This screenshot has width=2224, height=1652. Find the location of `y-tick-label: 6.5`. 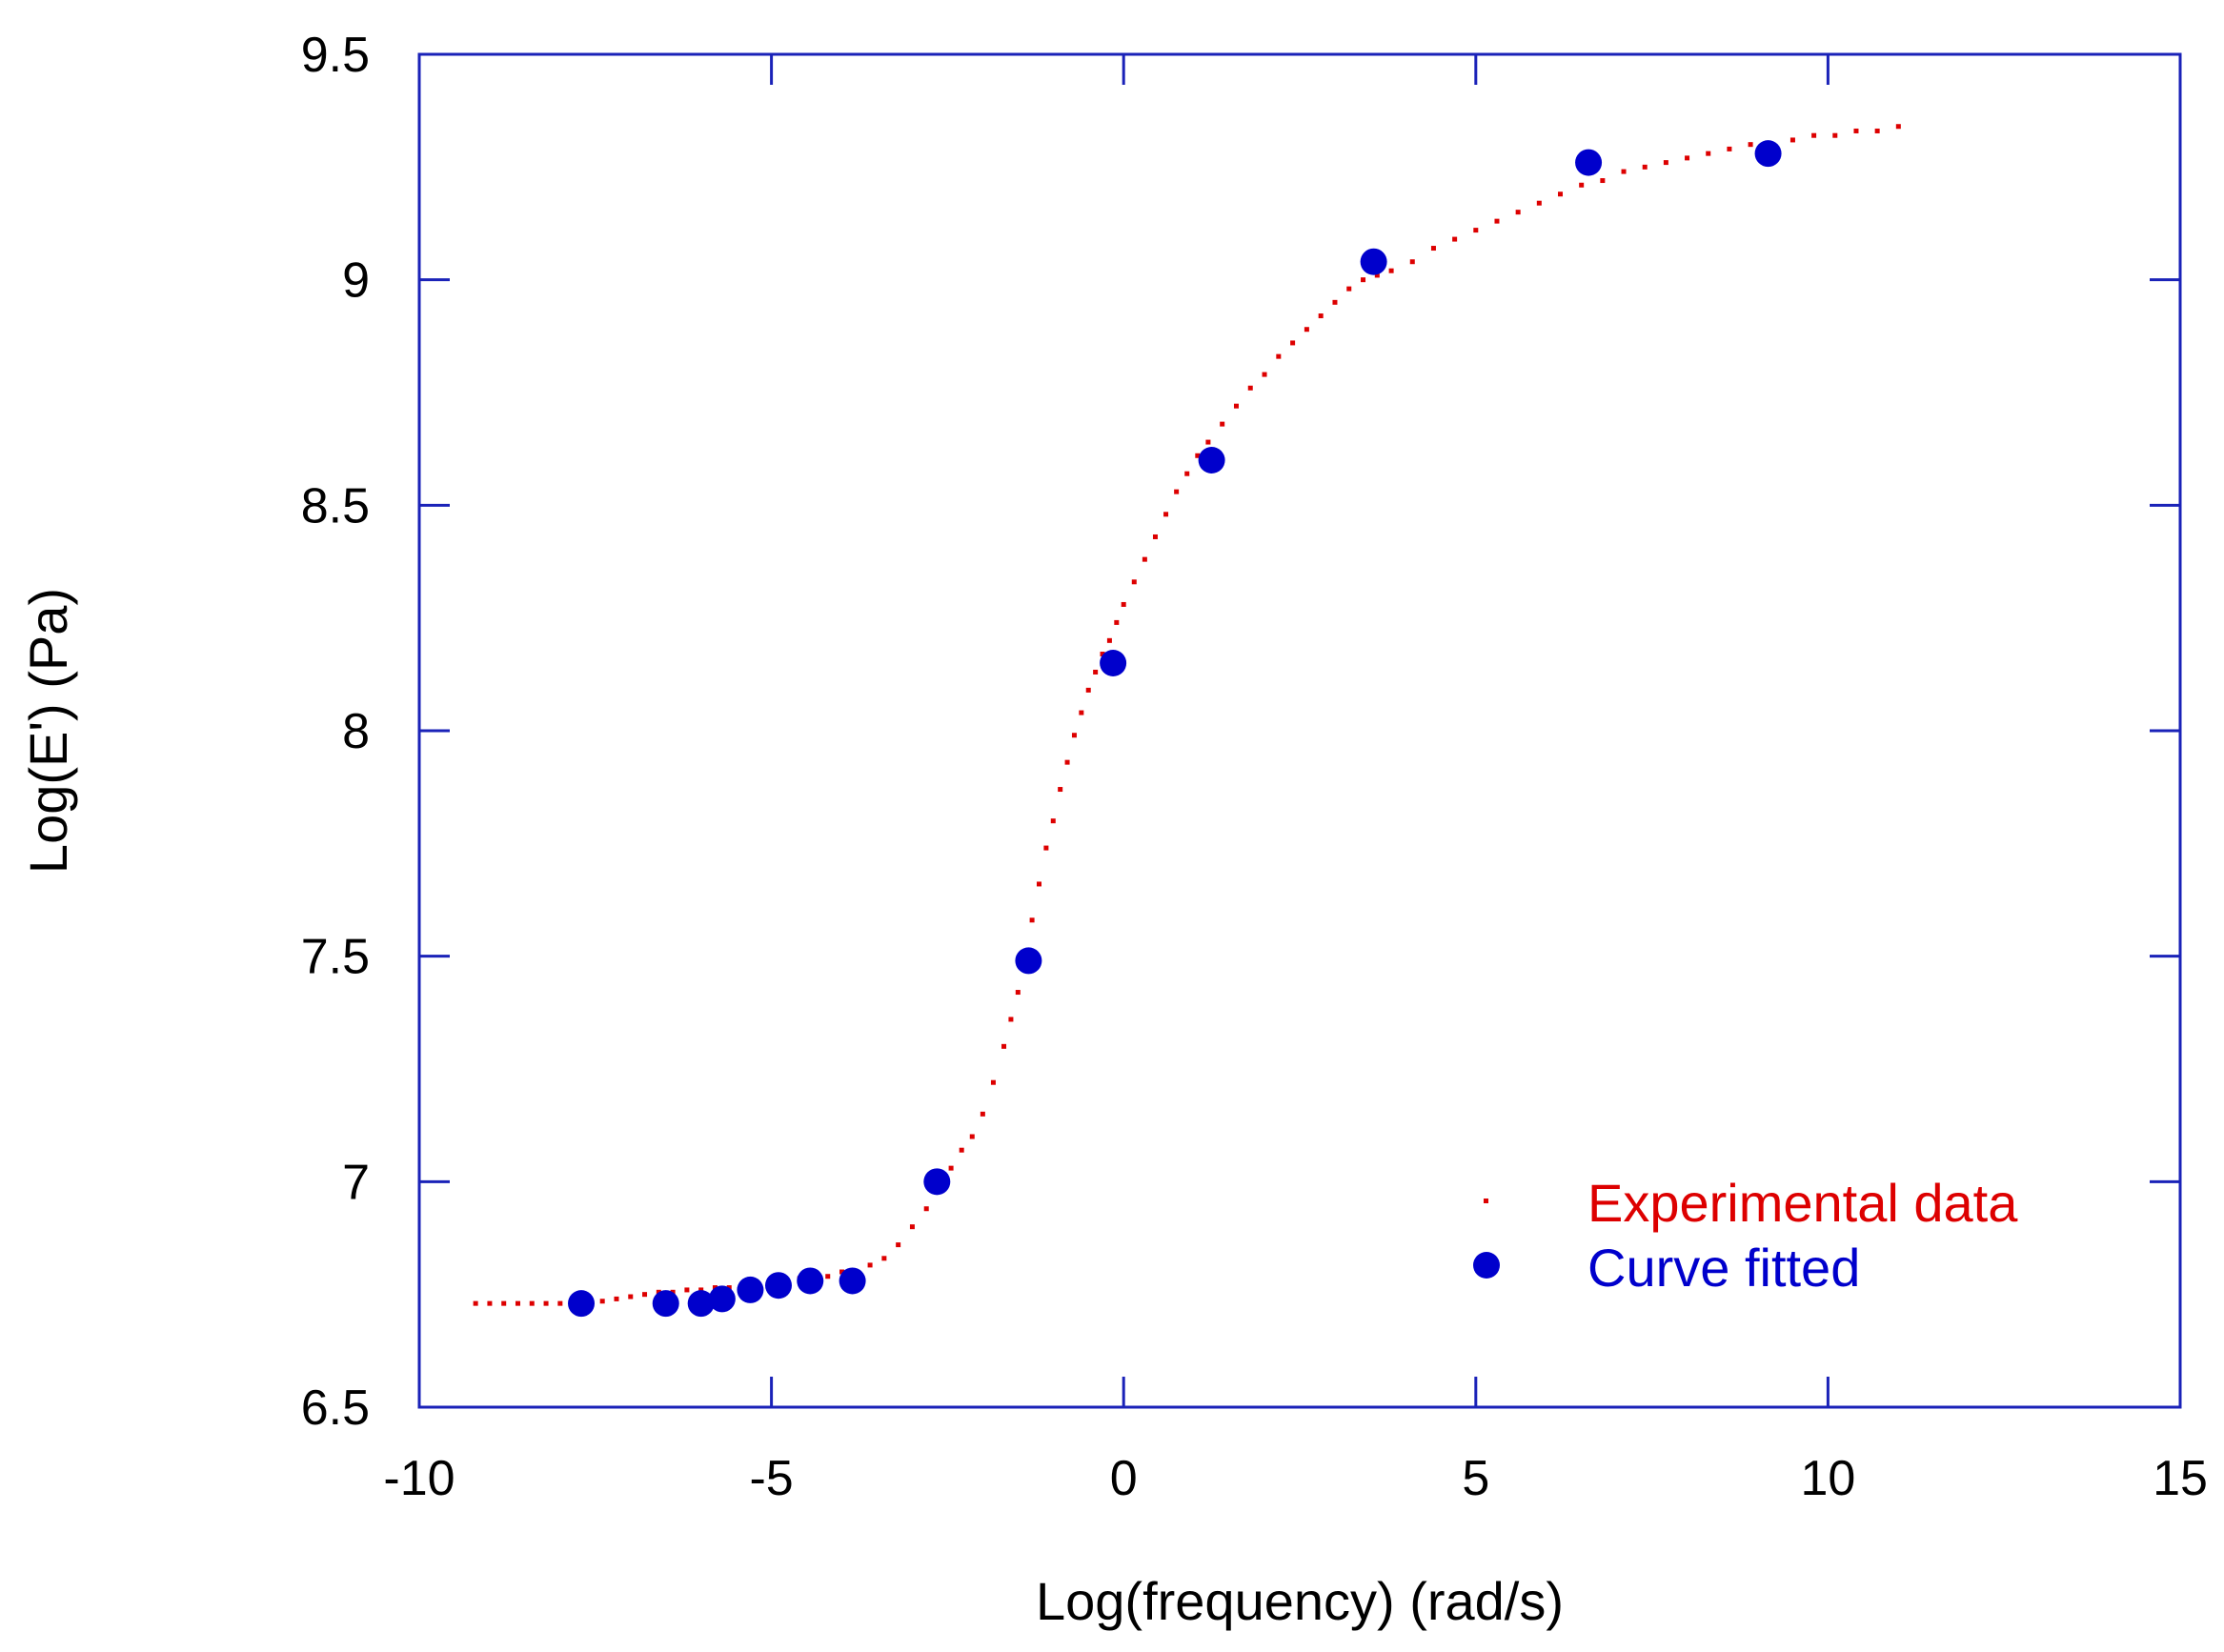

y-tick-label: 6.5 is located at coordinates (336, 1408).